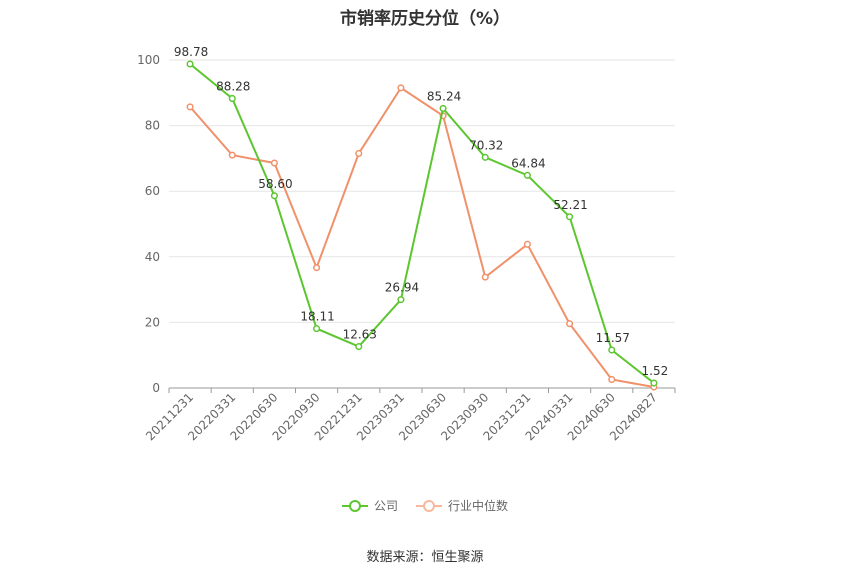 This screenshot has height=575, width=850. I want to click on data-label-20230331: 26.94, so click(402, 288).